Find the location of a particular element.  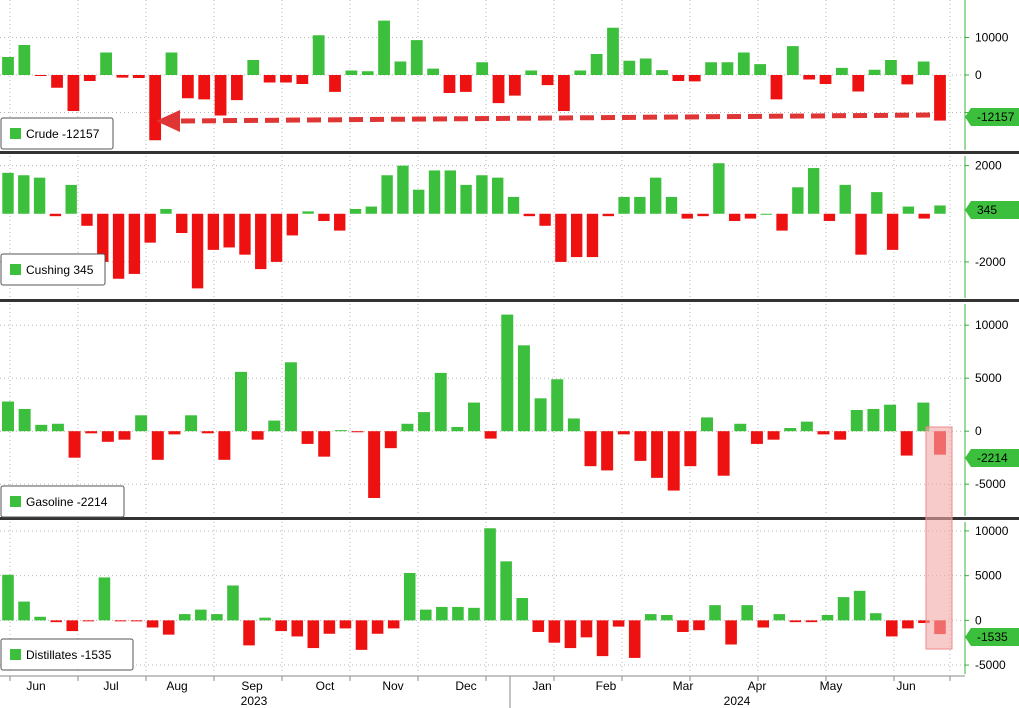

x-tick-label: Jun is located at coordinates (905, 686).